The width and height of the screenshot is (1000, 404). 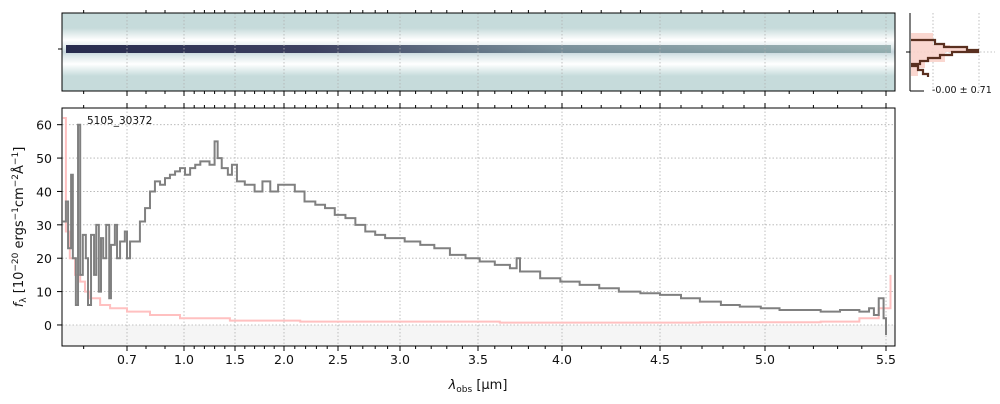 What do you see at coordinates (478, 335) in the screenshot?
I see `negative-flux-shade` at bounding box center [478, 335].